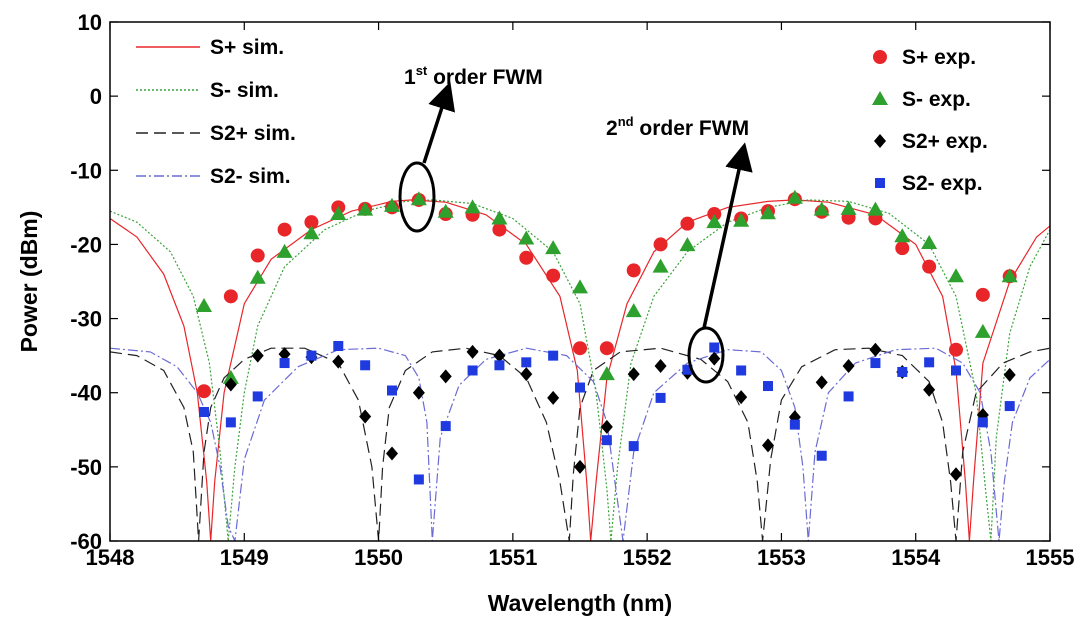  What do you see at coordinates (512, 557) in the screenshot?
I see `x-tick-label: 1551` at bounding box center [512, 557].